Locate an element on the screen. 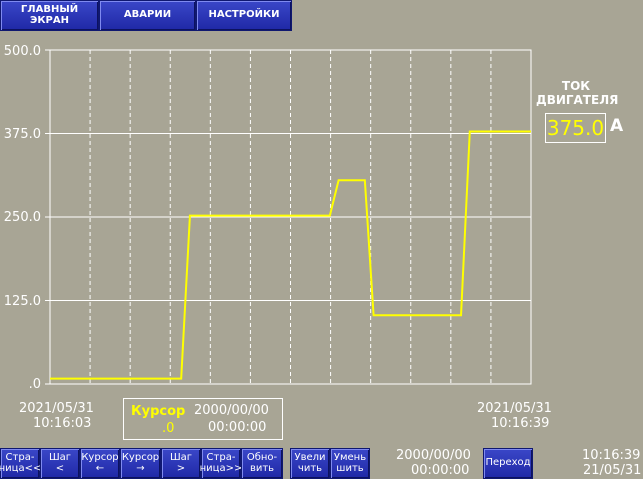 This screenshot has width=643, height=479. x-start-time: 10:16:03 is located at coordinates (62, 423).